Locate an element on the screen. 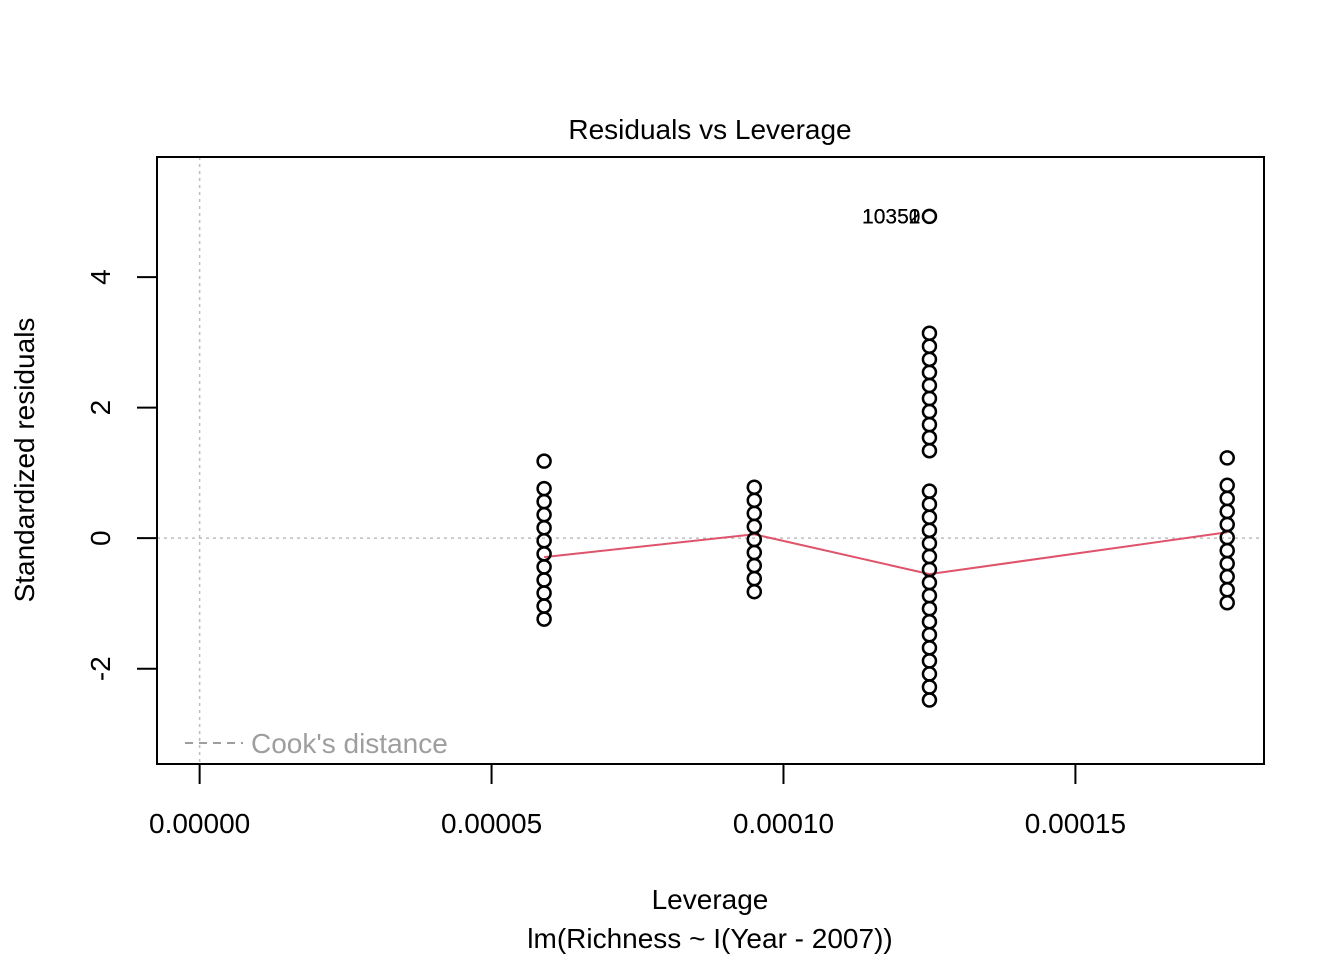  legend-label: Cook's distance is located at coordinates (349, 743).